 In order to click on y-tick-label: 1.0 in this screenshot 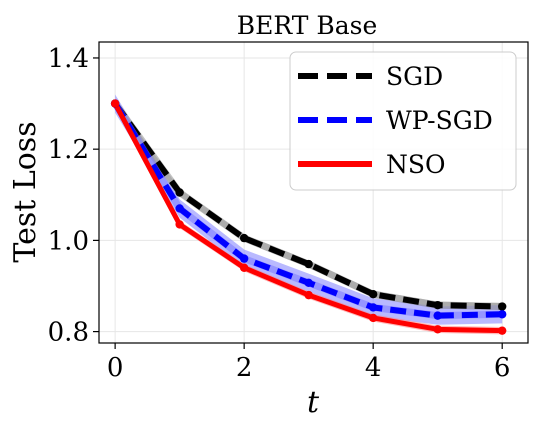, I will do `click(68, 241)`.